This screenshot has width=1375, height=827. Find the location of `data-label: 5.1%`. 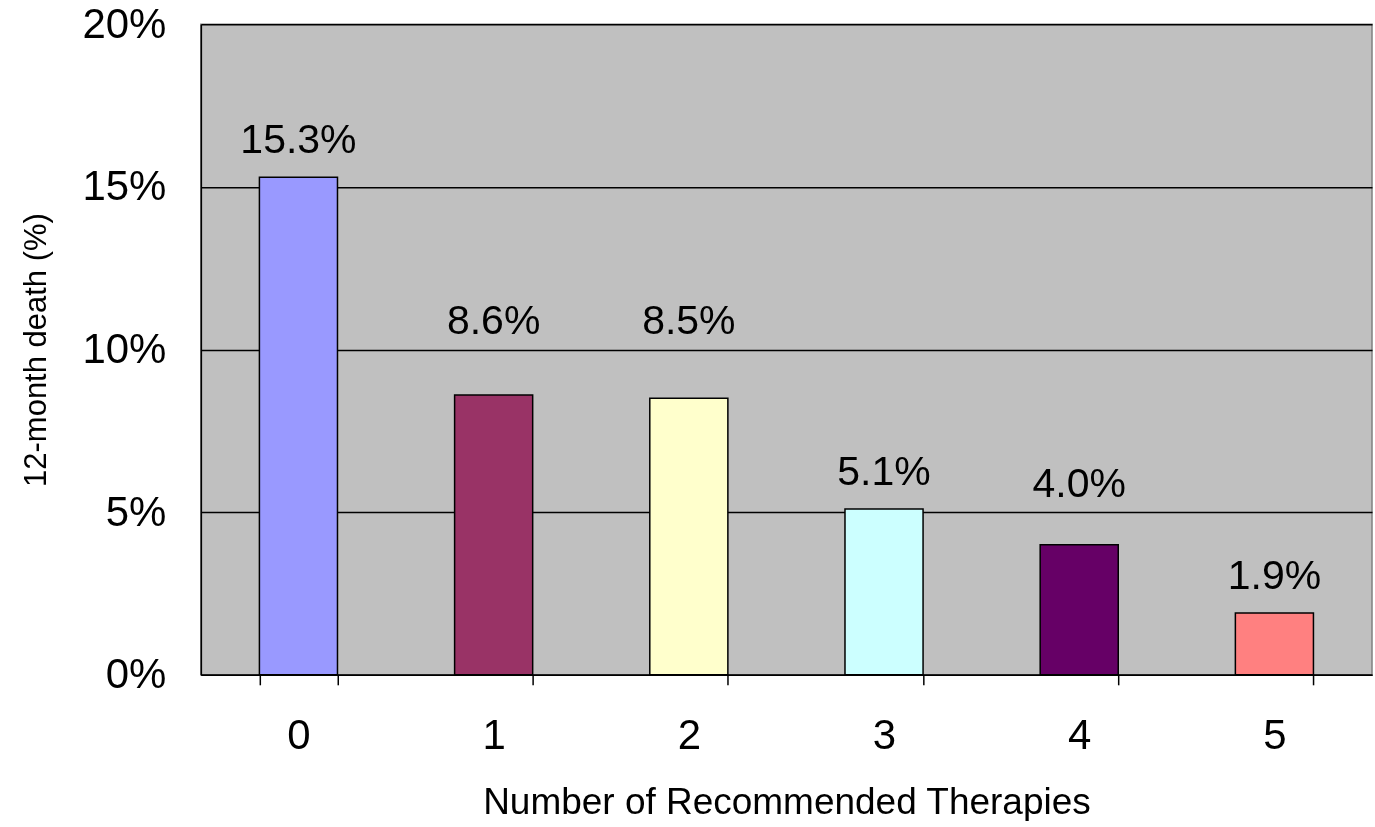

data-label: 5.1% is located at coordinates (884, 470).